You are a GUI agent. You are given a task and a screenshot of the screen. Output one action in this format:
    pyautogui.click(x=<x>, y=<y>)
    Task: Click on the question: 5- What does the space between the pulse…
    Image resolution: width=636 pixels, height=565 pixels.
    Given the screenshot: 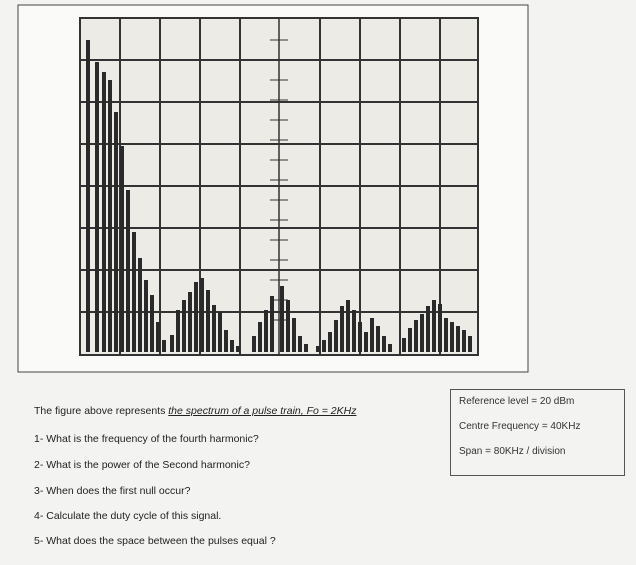 What is the action you would take?
    pyautogui.click(x=155, y=541)
    